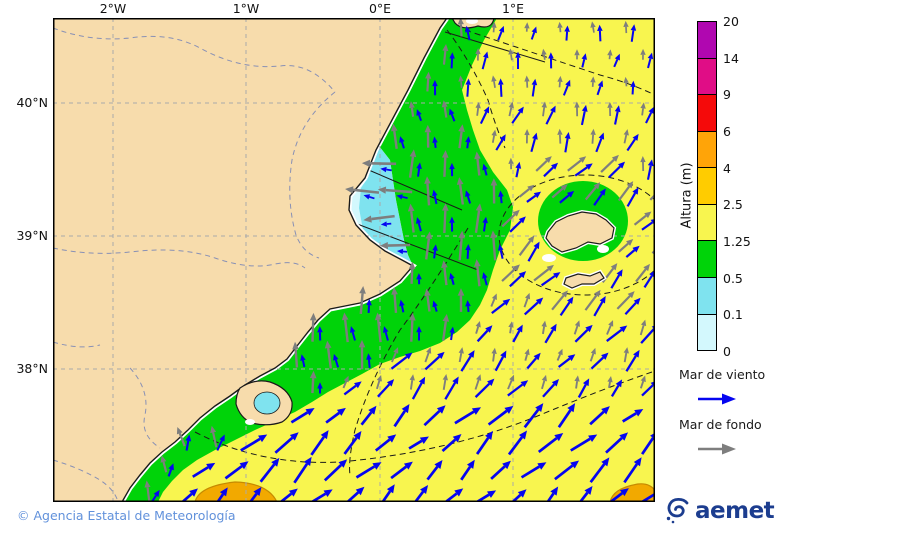 This screenshot has width=900, height=533. What do you see at coordinates (727, 351) in the screenshot?
I see `colorbar-tick-label: 0` at bounding box center [727, 351].